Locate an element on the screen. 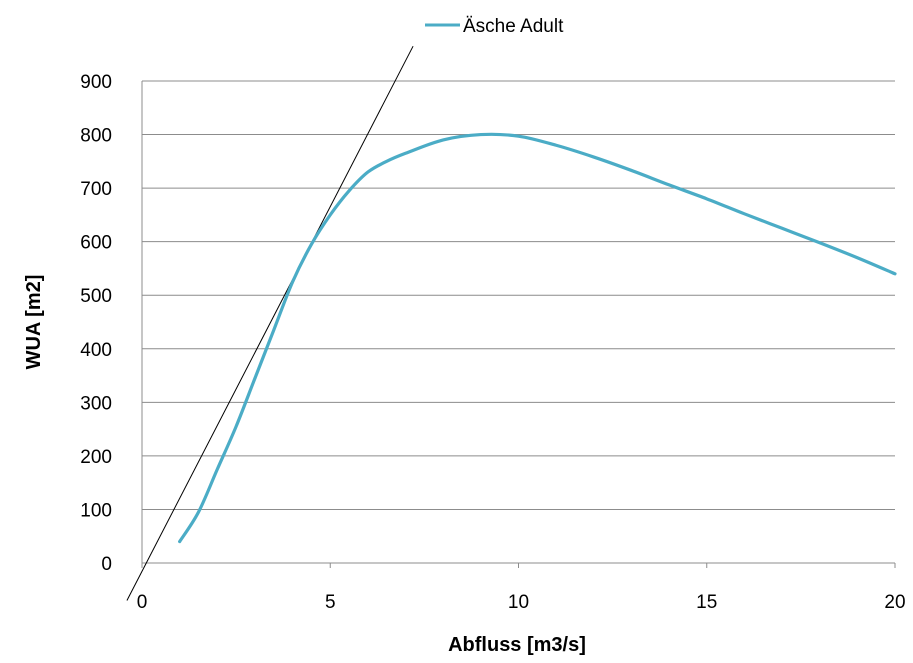 This screenshot has width=913, height=663. y-tick-label: 500 is located at coordinates (96, 296).